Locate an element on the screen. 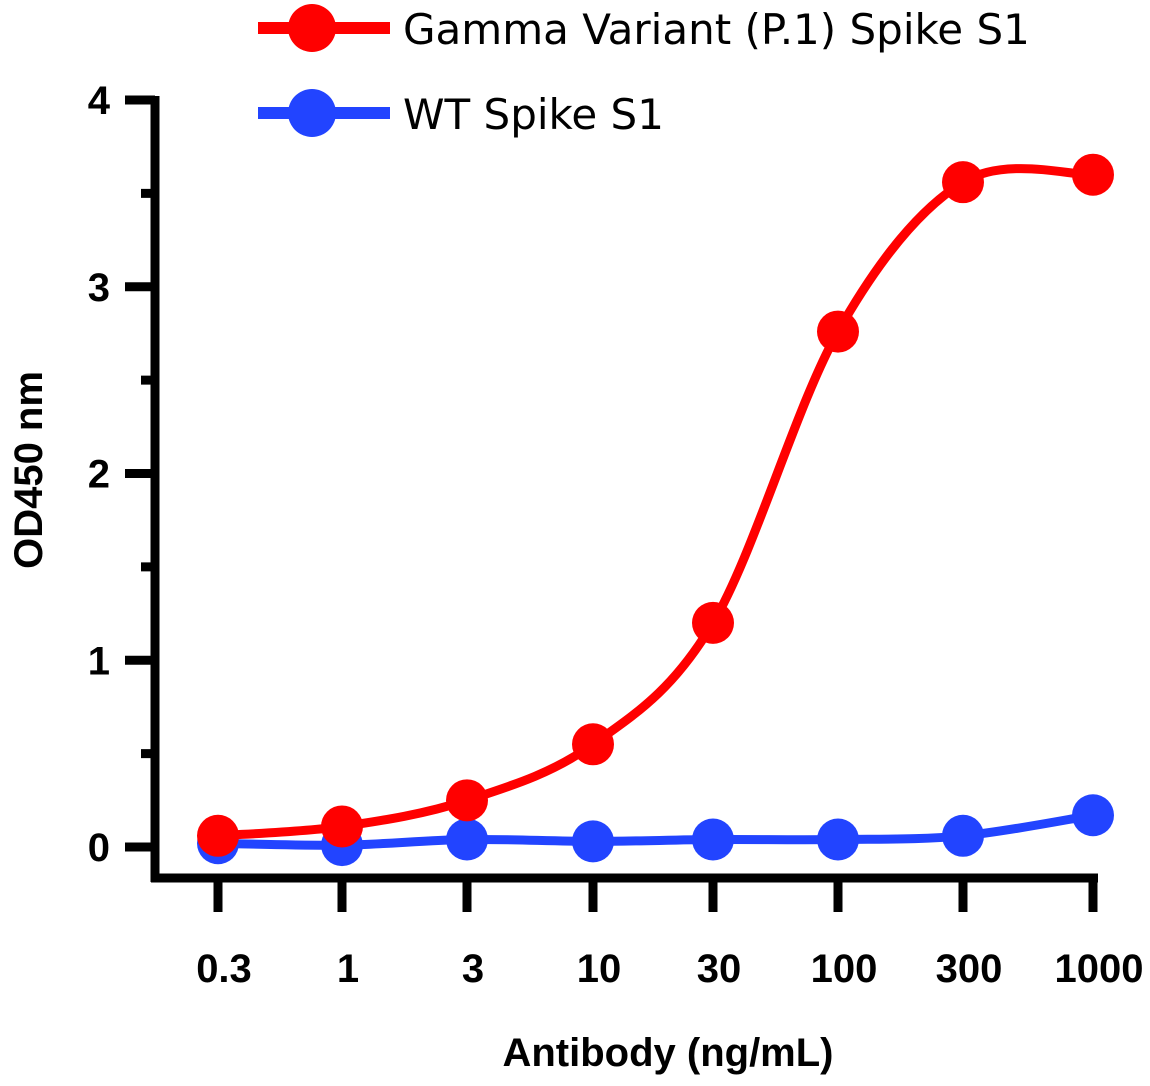  x-tick-label: 100 is located at coordinates (844, 969).